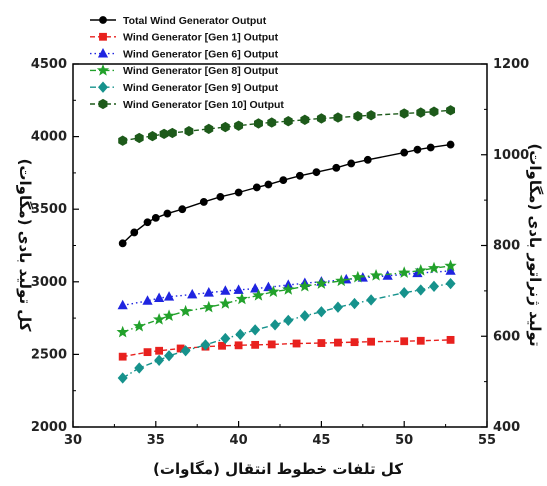  Describe the element at coordinates (535, 244) in the screenshot. I see `y-axis-right-title: تولید ژنراتور بادی (مگاوات)` at that location.